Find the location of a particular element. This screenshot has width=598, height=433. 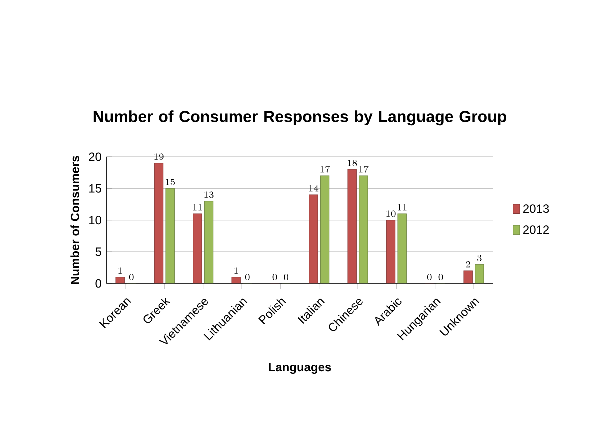

data-label: 15 is located at coordinates (171, 182).